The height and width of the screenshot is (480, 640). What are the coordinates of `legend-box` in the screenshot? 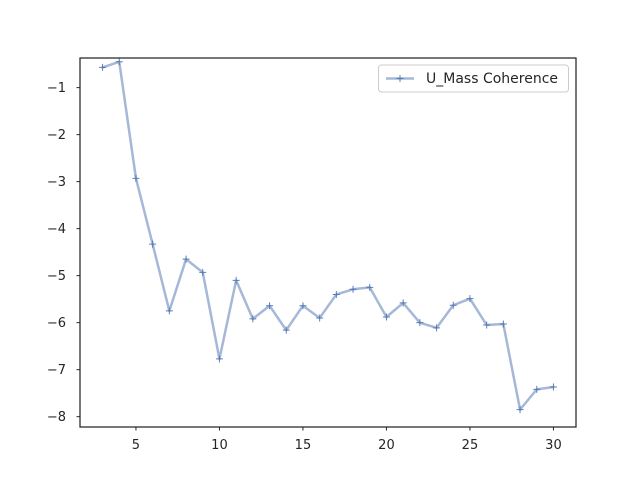 It's located at (473, 78).